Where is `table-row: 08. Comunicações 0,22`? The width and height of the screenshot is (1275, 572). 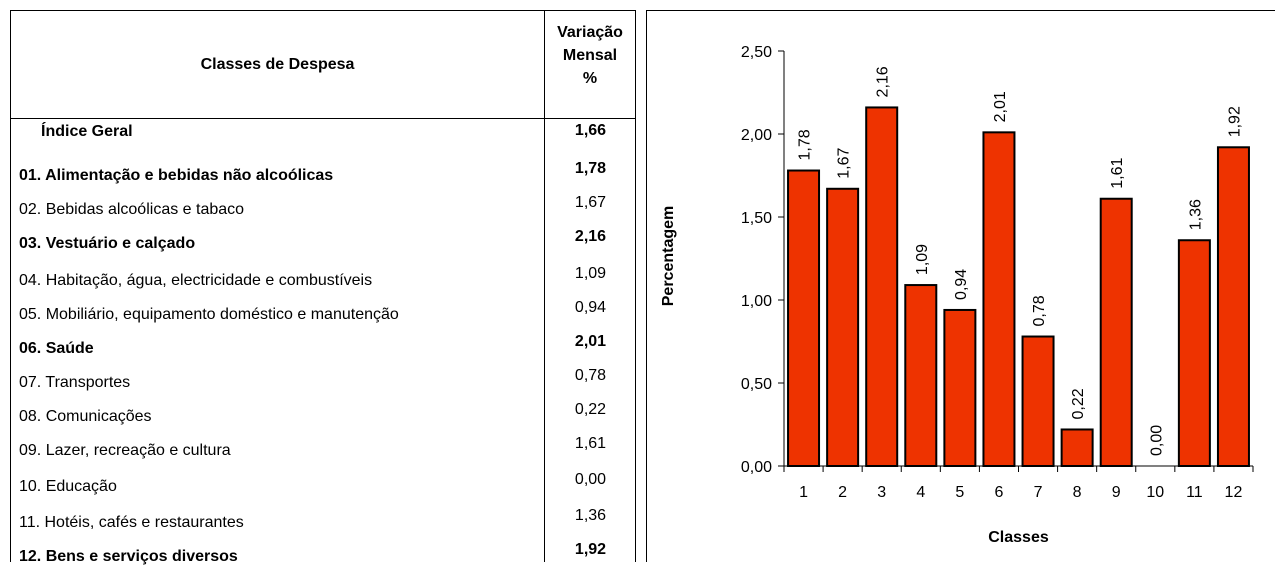
table-row: 08. Comunicações 0,22 is located at coordinates (323, 415).